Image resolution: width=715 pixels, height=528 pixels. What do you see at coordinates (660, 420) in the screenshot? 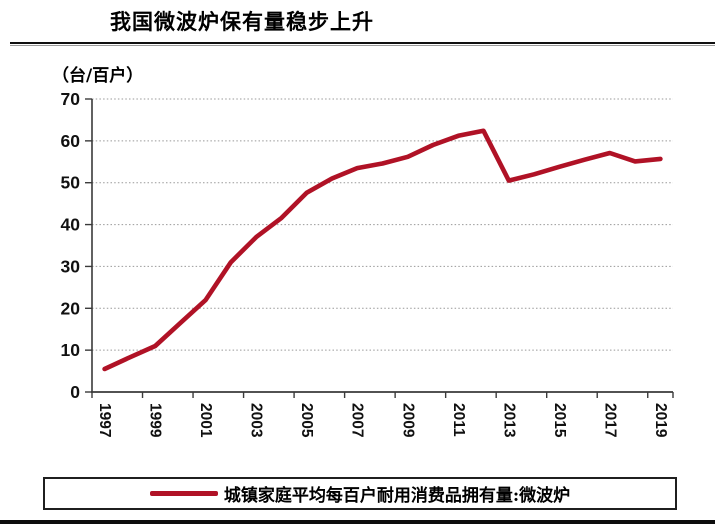
I see `x-axis-tick-label: 2019` at bounding box center [660, 420].